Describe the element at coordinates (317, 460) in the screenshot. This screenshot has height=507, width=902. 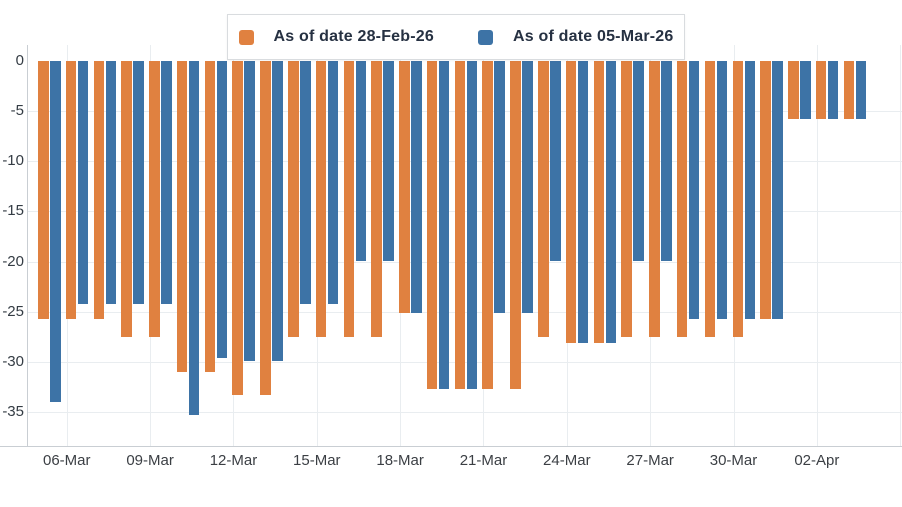
I see `x-tick-label: 15-Mar` at that location.